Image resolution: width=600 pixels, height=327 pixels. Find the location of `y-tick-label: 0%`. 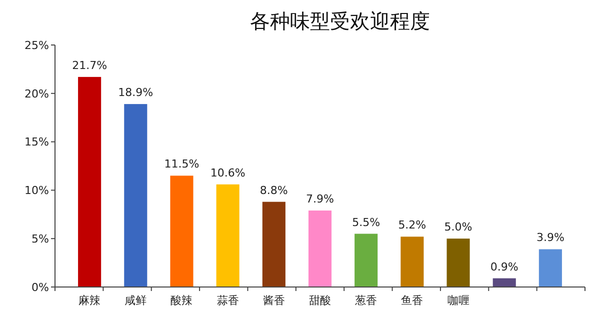

y-tick-label: 0% is located at coordinates (40, 287).